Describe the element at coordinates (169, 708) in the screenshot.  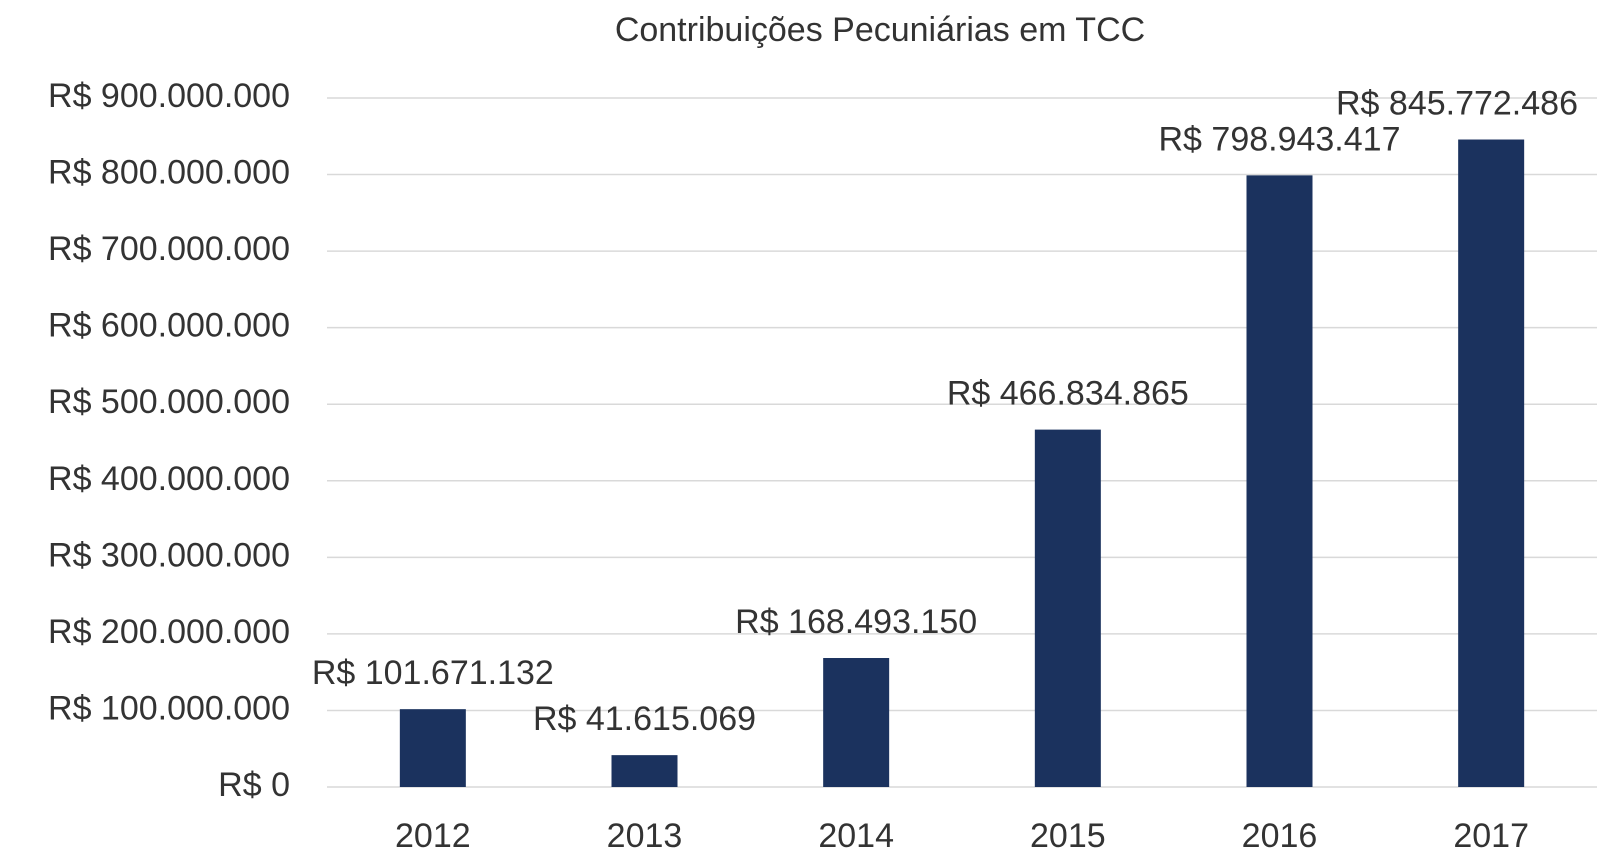
I see `y-tick-label: R$ 100.000.000` at that location.